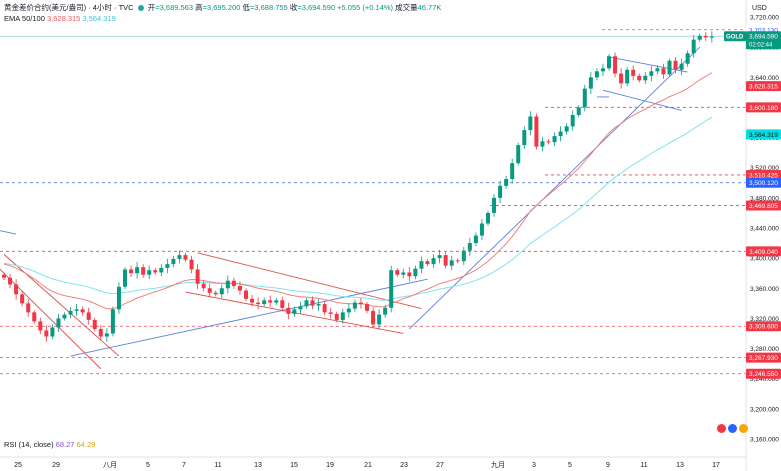 Image resolution: width=781 pixels, height=471 pixels. What do you see at coordinates (258, 465) in the screenshot?
I see `x-tick-label: 13` at bounding box center [258, 465].